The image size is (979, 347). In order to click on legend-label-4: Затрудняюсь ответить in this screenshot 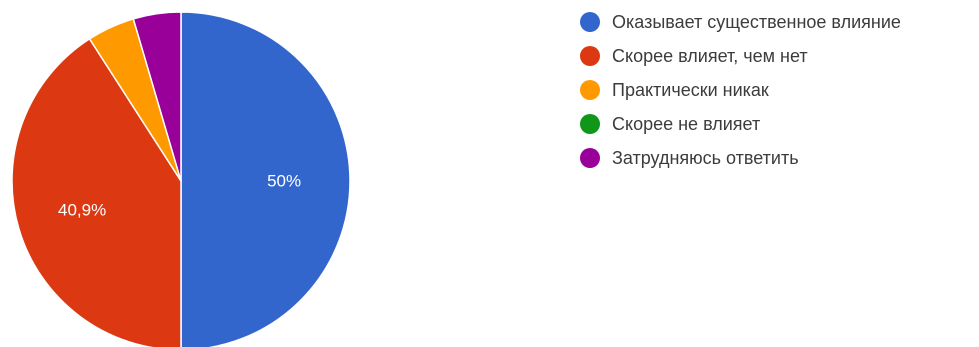, I will do `click(705, 157)`.